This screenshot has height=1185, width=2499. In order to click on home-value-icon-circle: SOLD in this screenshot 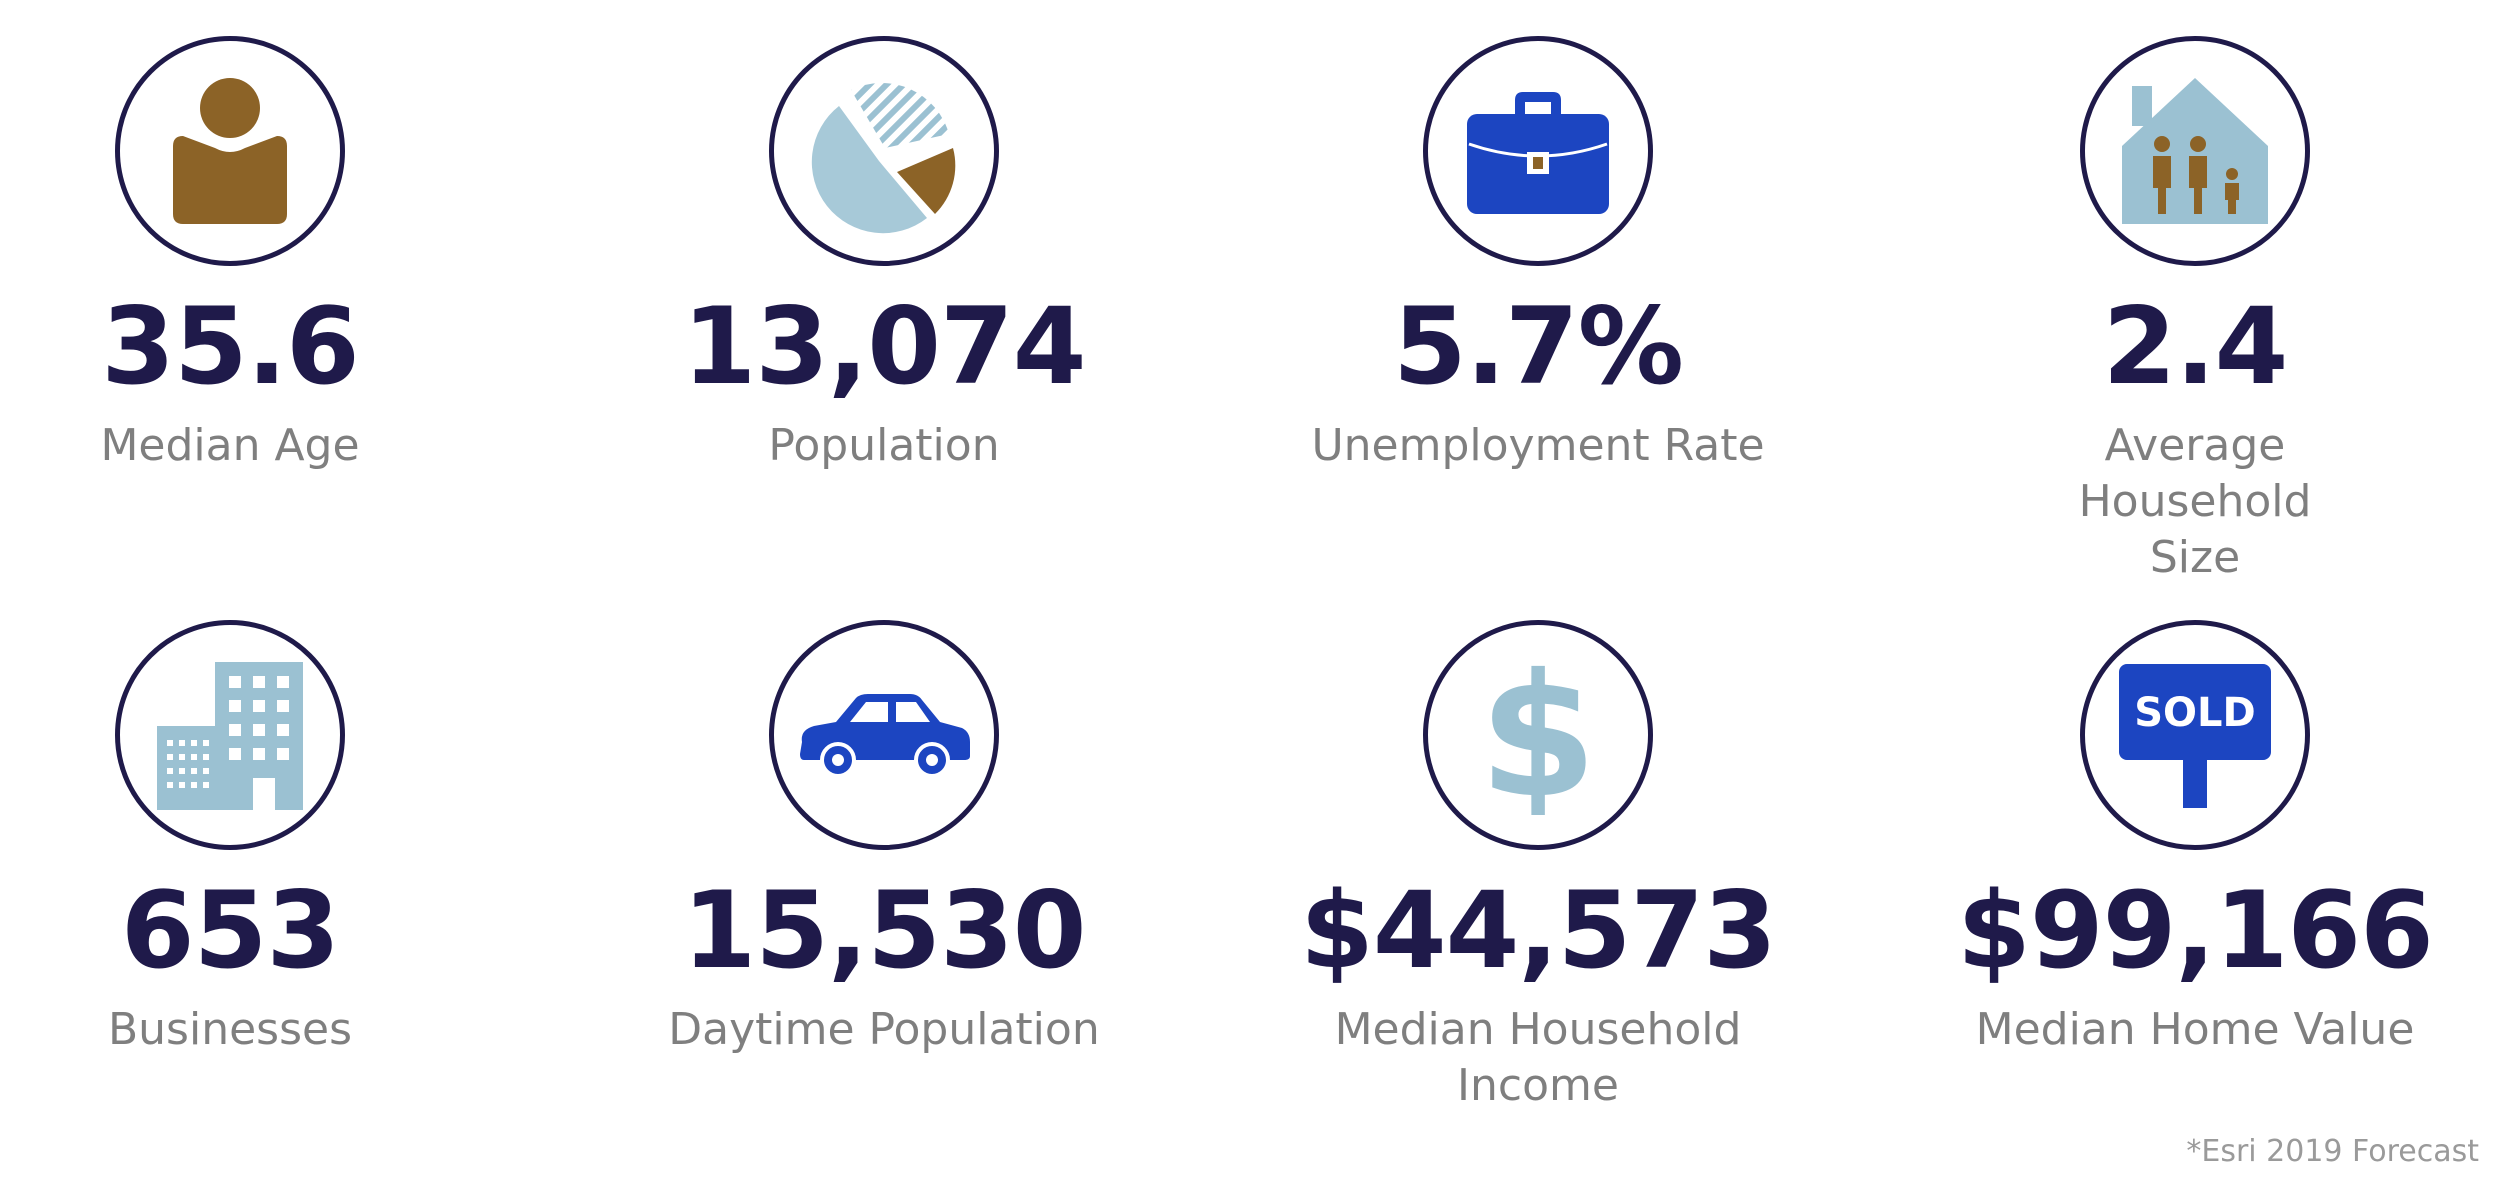, I will do `click(2195, 735)`.